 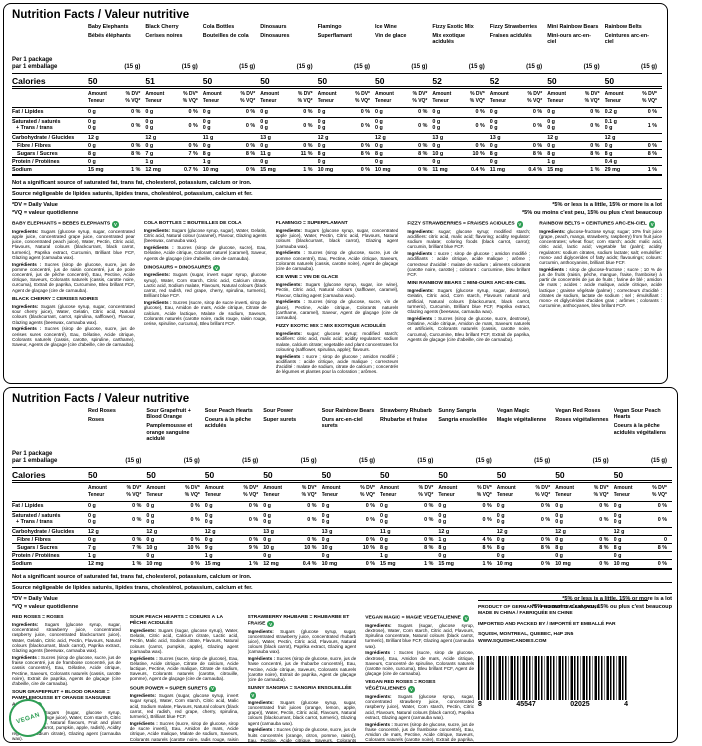 I want to click on ingredient-block-title: VEGAN MAGIC = MAGIE VÉGÉTALIENNE V, so click(x=417, y=618).